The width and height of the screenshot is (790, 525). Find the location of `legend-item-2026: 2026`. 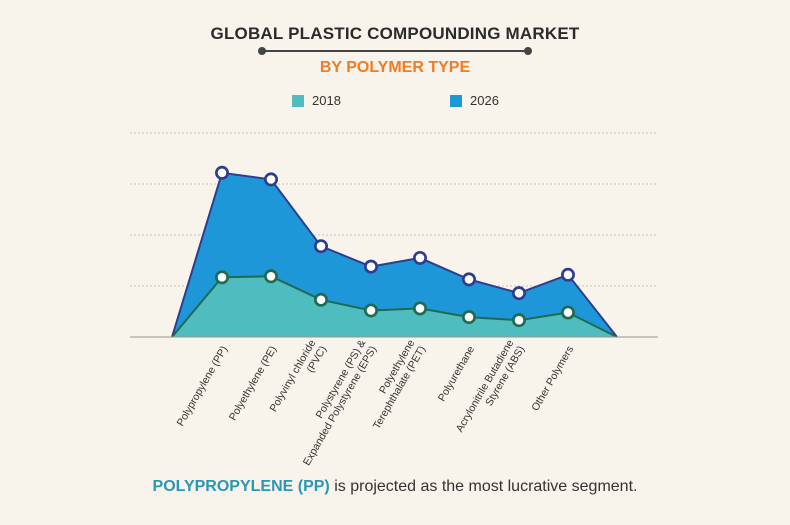

legend-item-2026: 2026 is located at coordinates (474, 100).